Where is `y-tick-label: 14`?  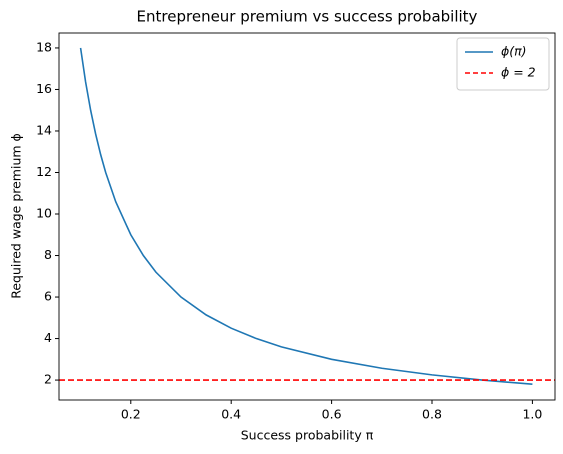 y-tick-label: 14 is located at coordinates (44, 129).